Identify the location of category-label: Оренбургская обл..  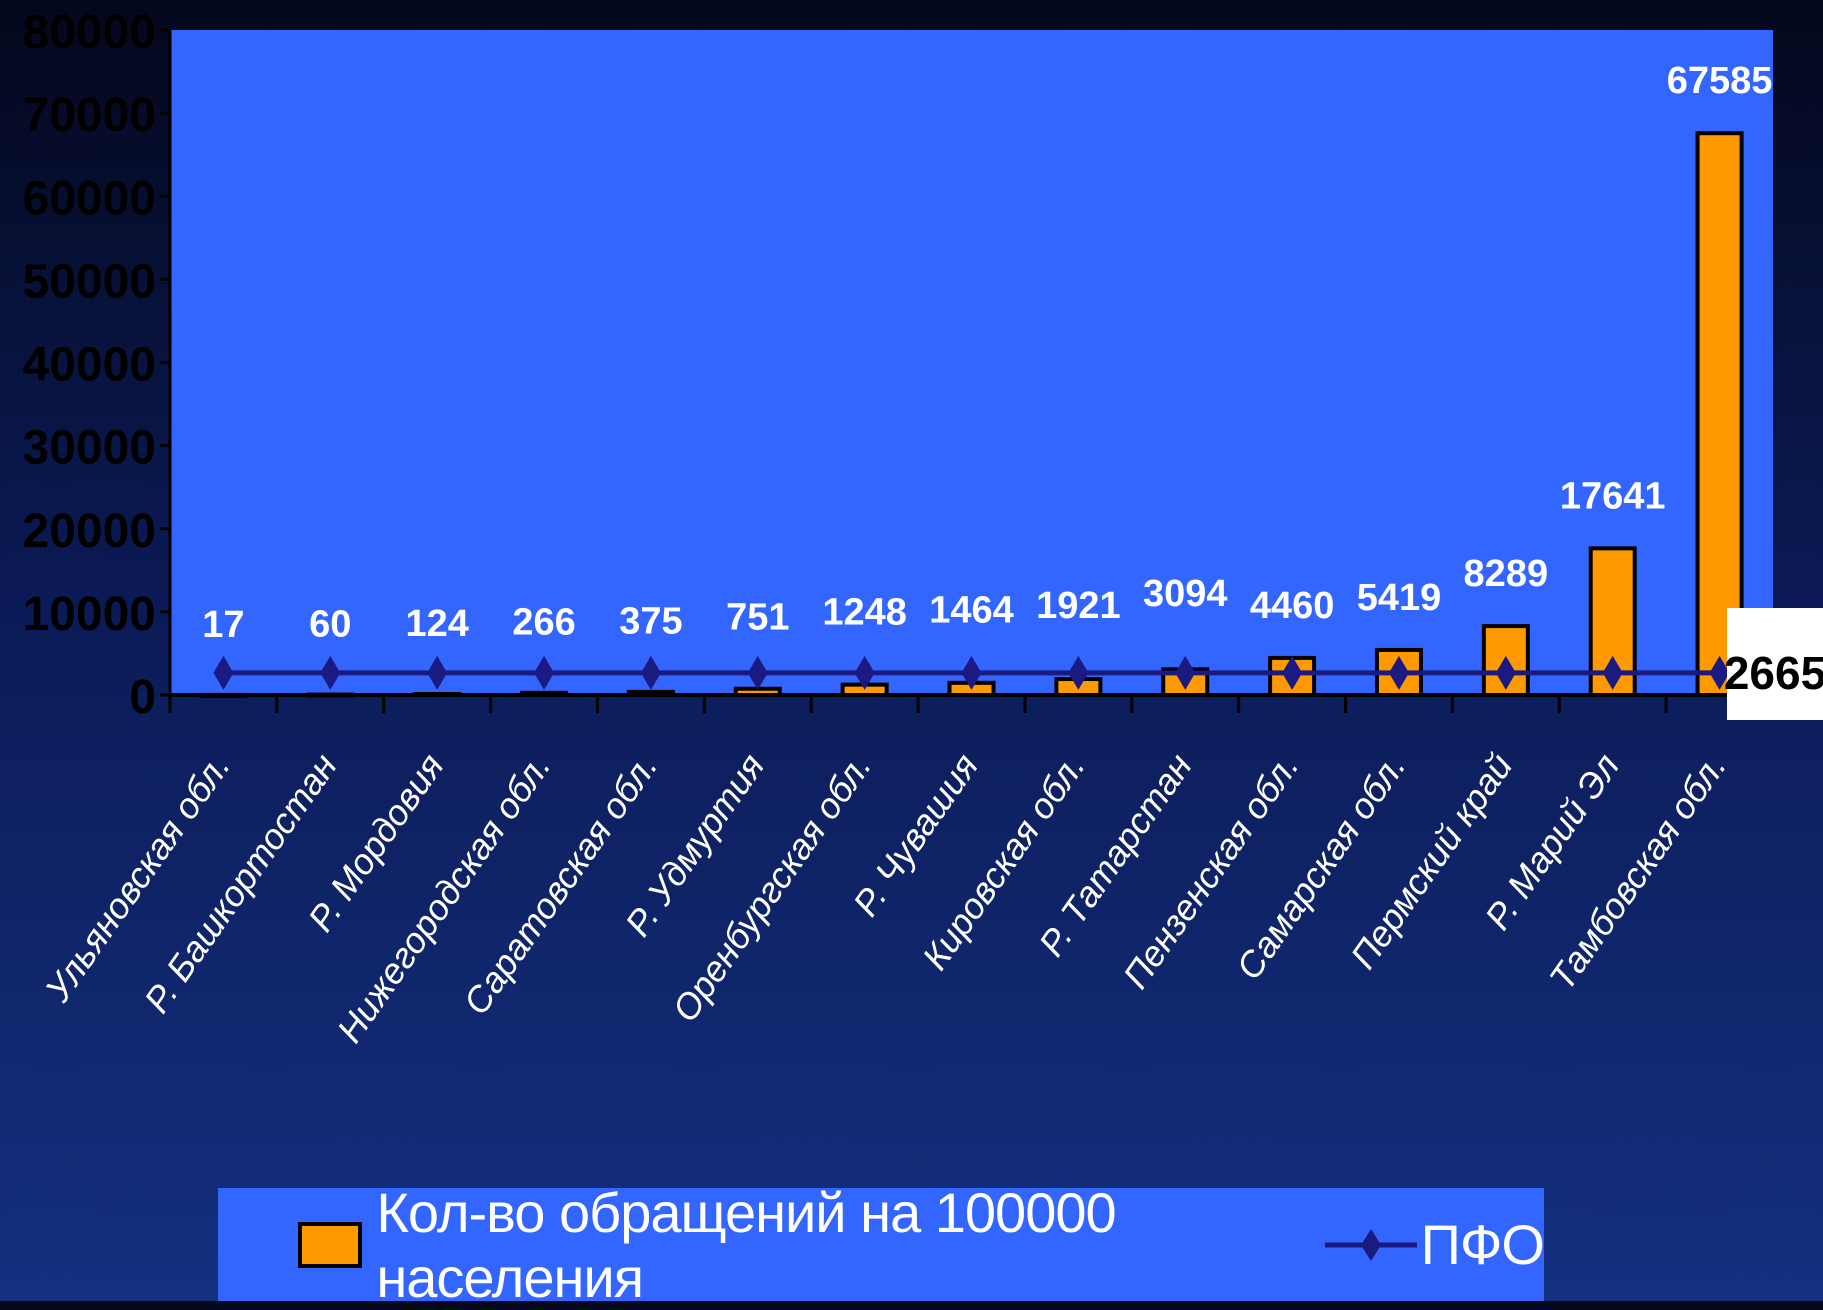
(771, 887).